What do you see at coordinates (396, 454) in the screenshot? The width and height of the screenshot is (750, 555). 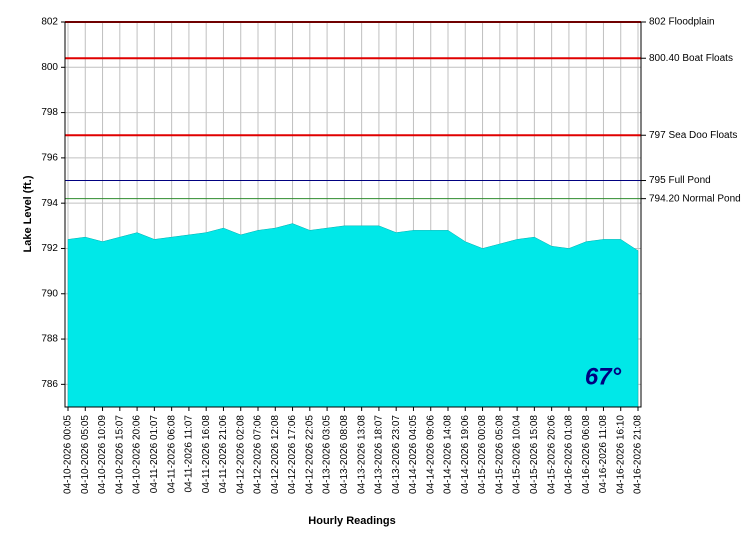 I see `x-tick-label: 04-13-2026 23:07` at bounding box center [396, 454].